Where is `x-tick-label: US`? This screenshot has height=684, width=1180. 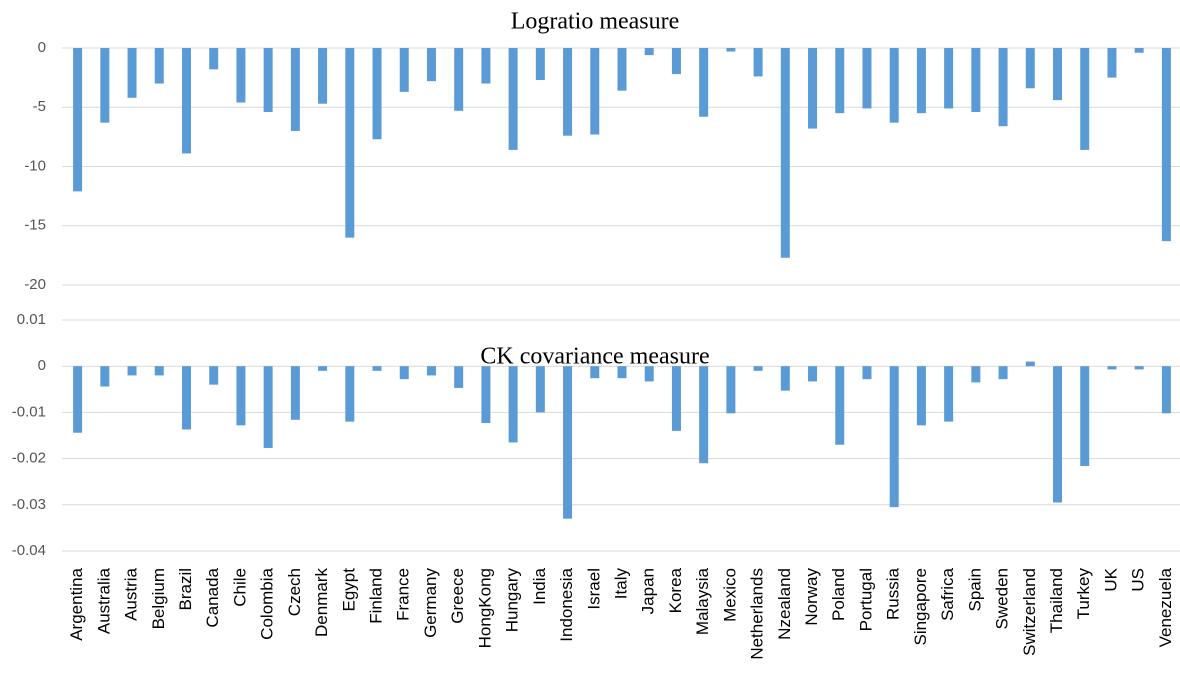 x-tick-label: US is located at coordinates (1138, 580).